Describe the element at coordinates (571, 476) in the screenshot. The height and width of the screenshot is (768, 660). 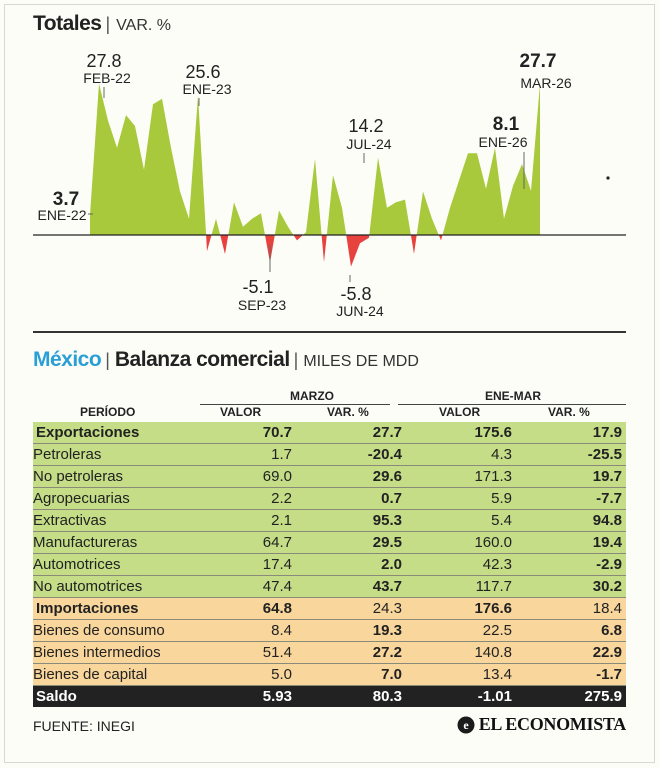
I see `cell-enemar-var: 19.7` at that location.